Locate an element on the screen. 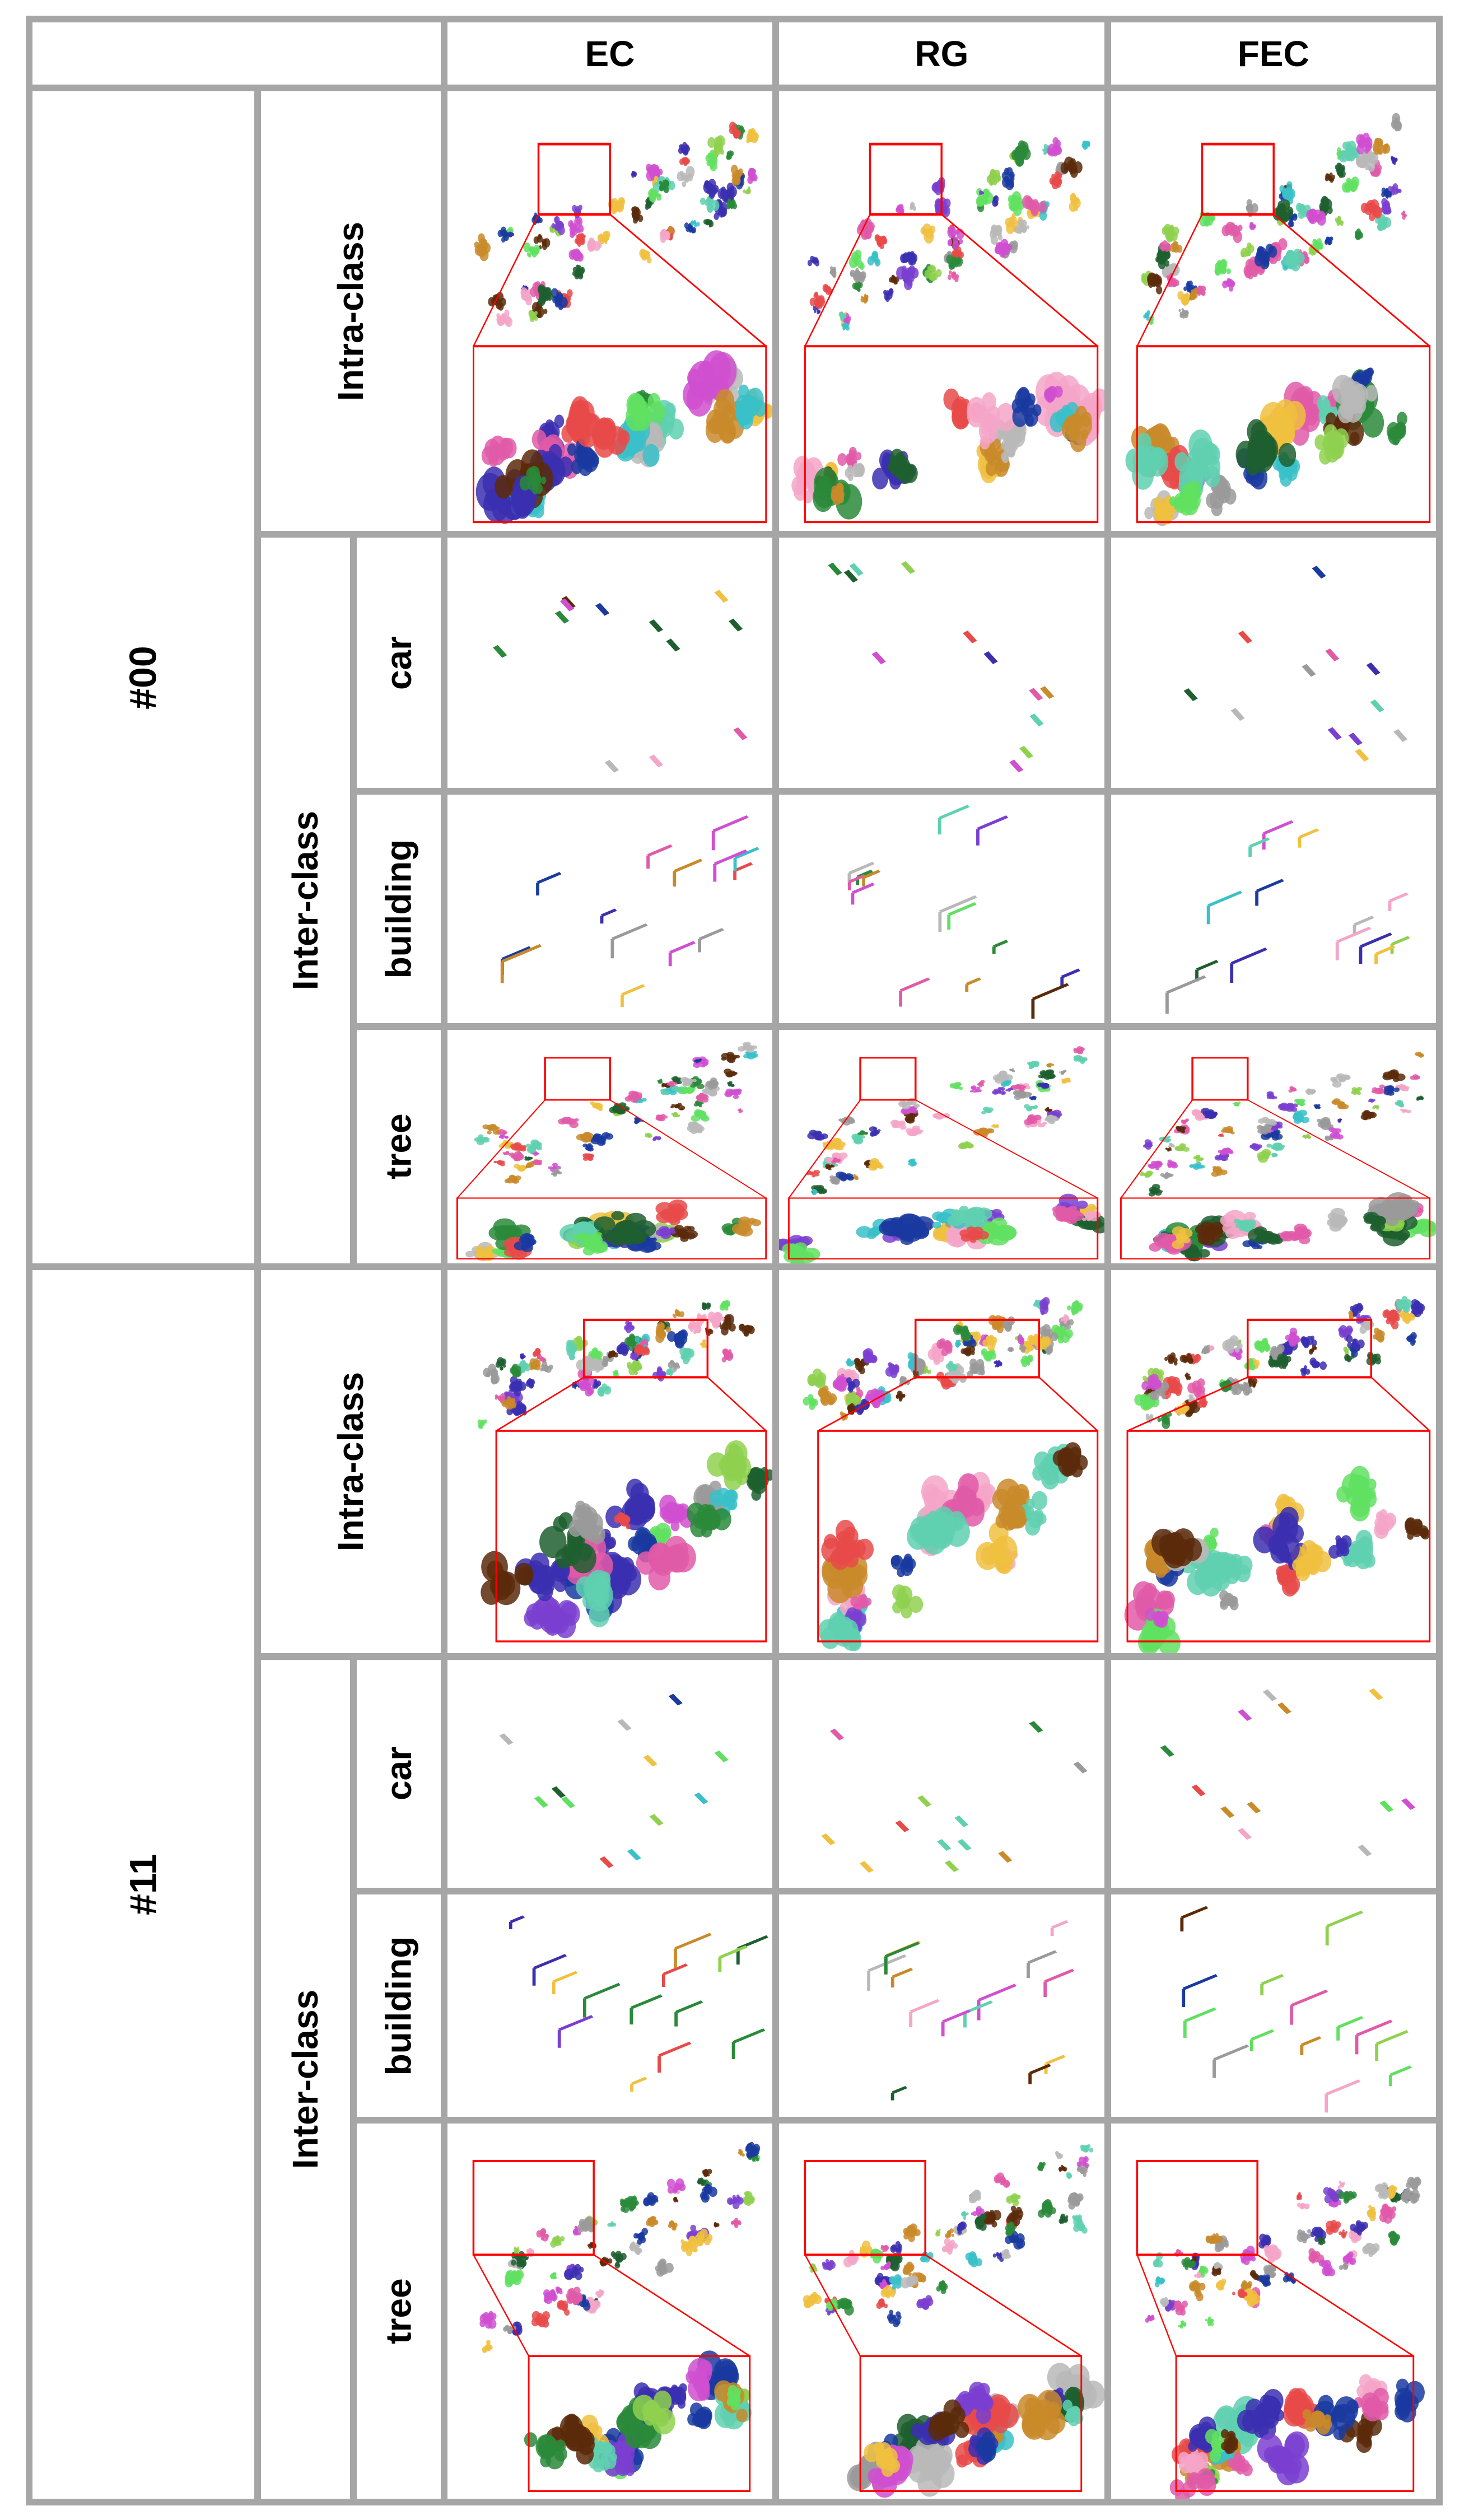 The image size is (1469, 2520). header-corner is located at coordinates (237, 54).